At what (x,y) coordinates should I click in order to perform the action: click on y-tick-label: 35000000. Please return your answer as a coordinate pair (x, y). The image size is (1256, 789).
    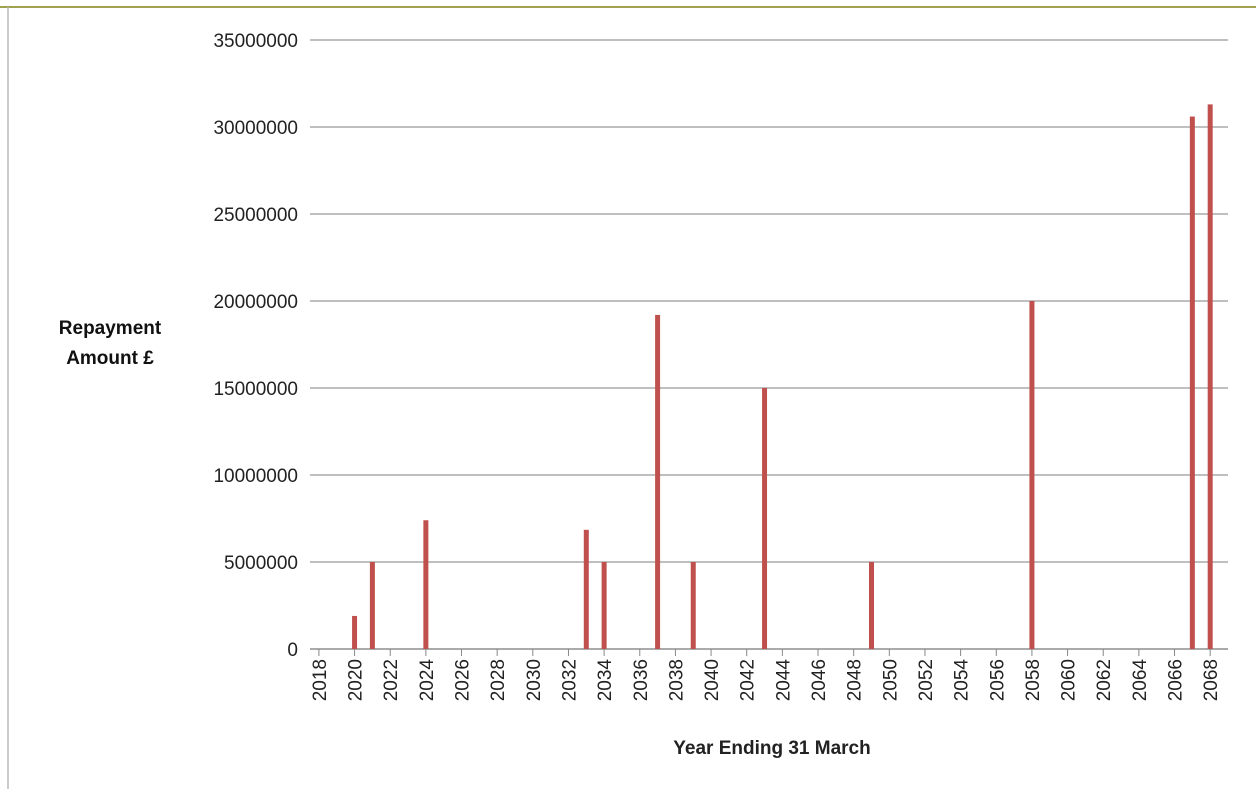
    Looking at the image, I should click on (255, 41).